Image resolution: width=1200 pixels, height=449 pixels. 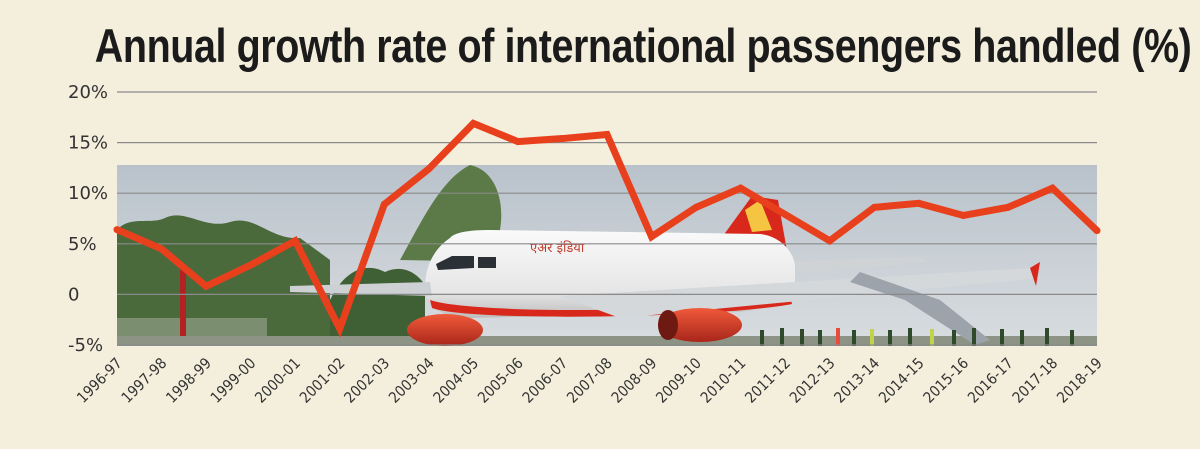 I want to click on x-tick-label: 2008-09, so click(x=634, y=380).